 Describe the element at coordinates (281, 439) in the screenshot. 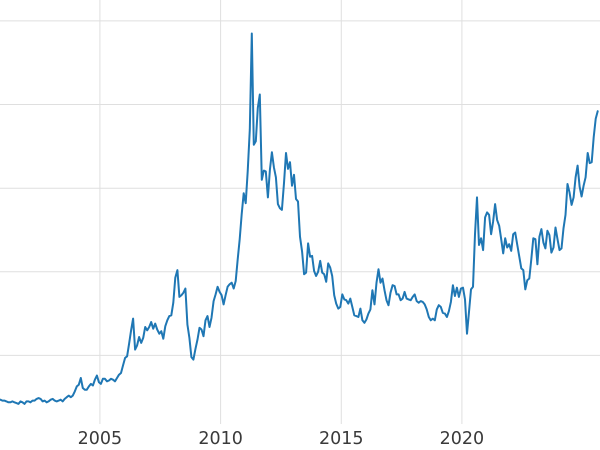

I see `x-tick-labels: 2005 2010 2015 2020` at that location.